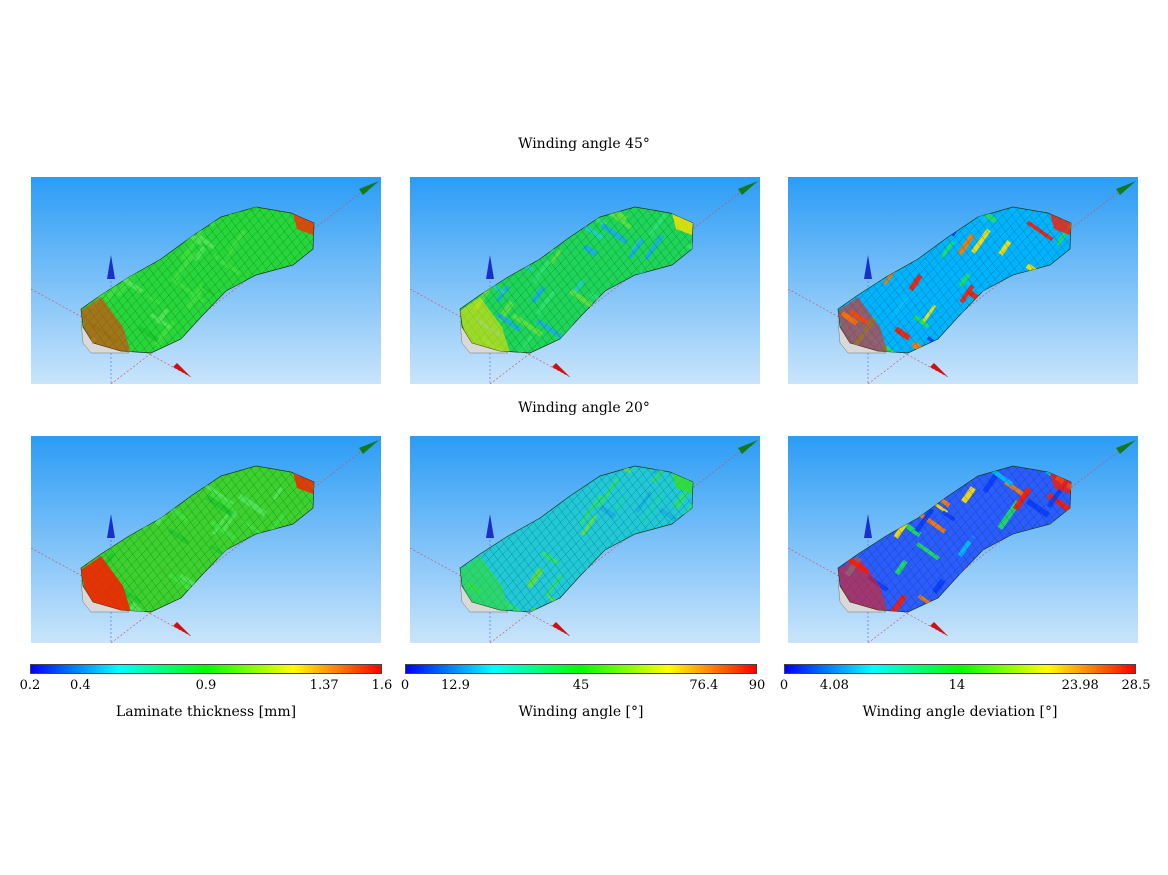 Image resolution: width=1168 pixels, height=875 pixels. I want to click on viewport-angle-row0, so click(585, 280).